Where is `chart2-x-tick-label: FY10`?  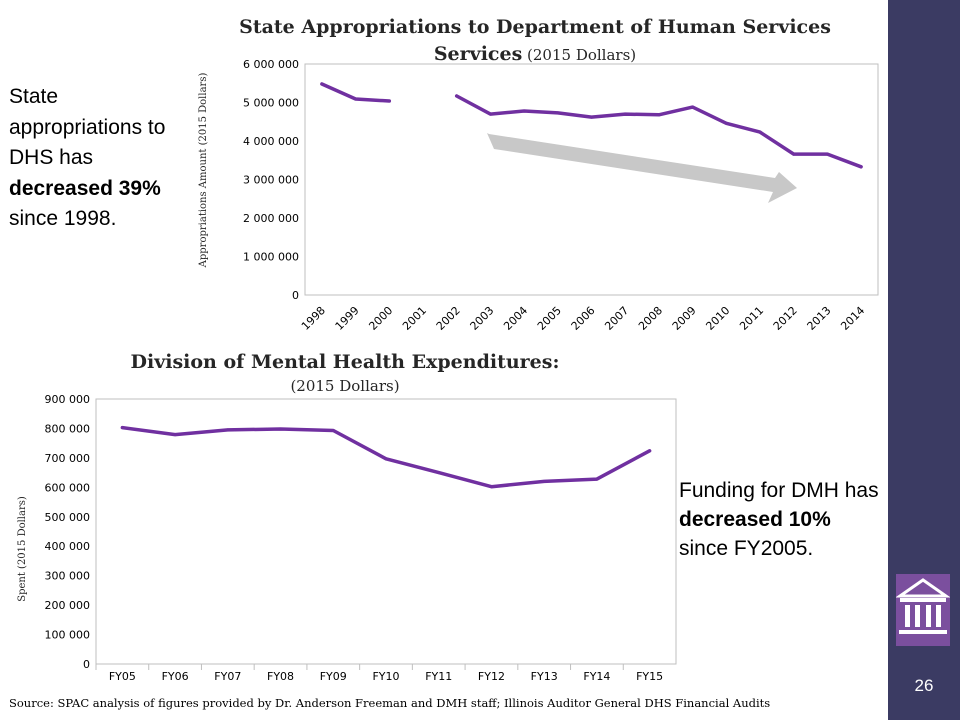 chart2-x-tick-label: FY10 is located at coordinates (385, 676).